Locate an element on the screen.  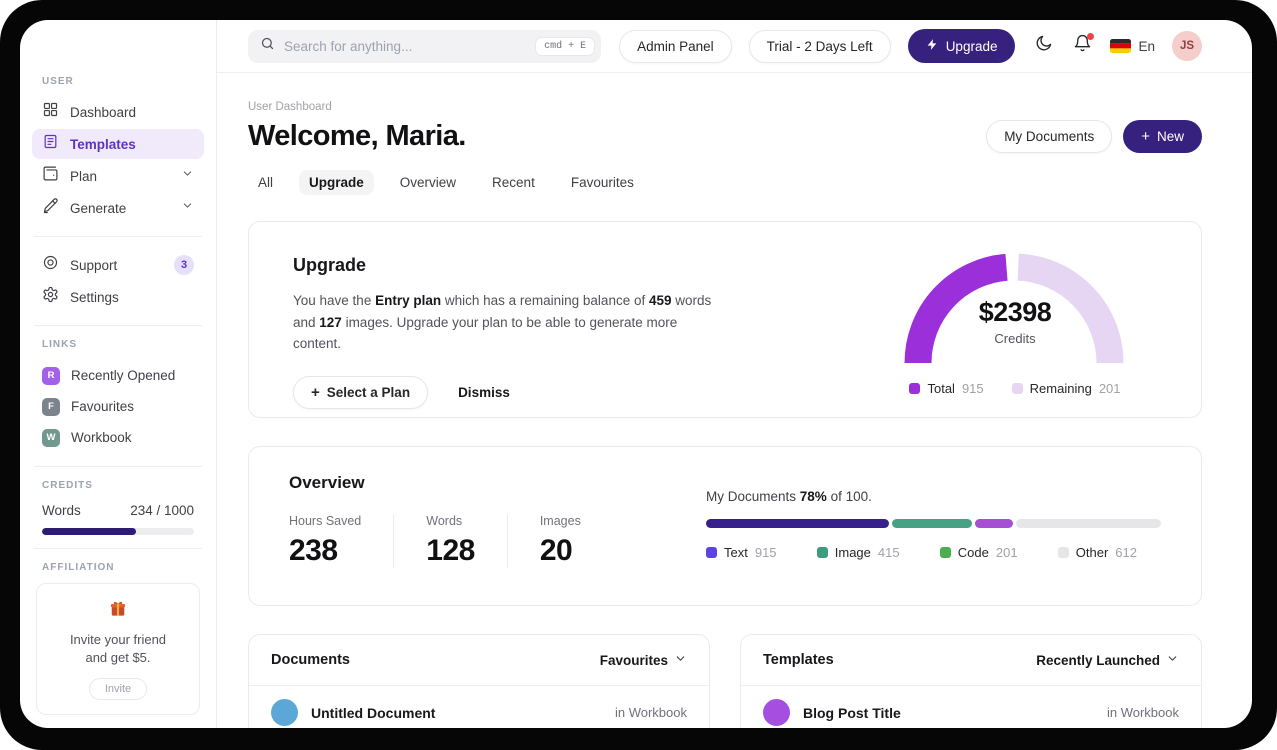
link-initial-badge: F is located at coordinates (51, 406).